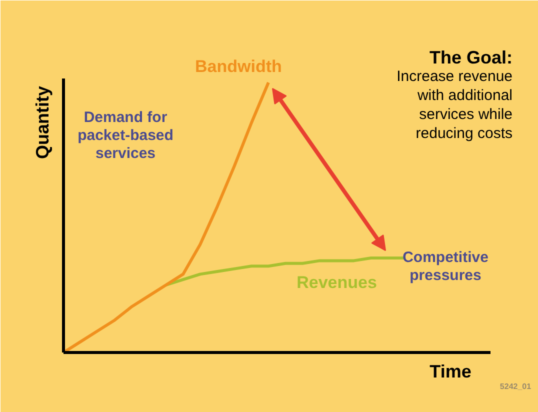  I want to click on text: 5242_01, so click(516, 386).